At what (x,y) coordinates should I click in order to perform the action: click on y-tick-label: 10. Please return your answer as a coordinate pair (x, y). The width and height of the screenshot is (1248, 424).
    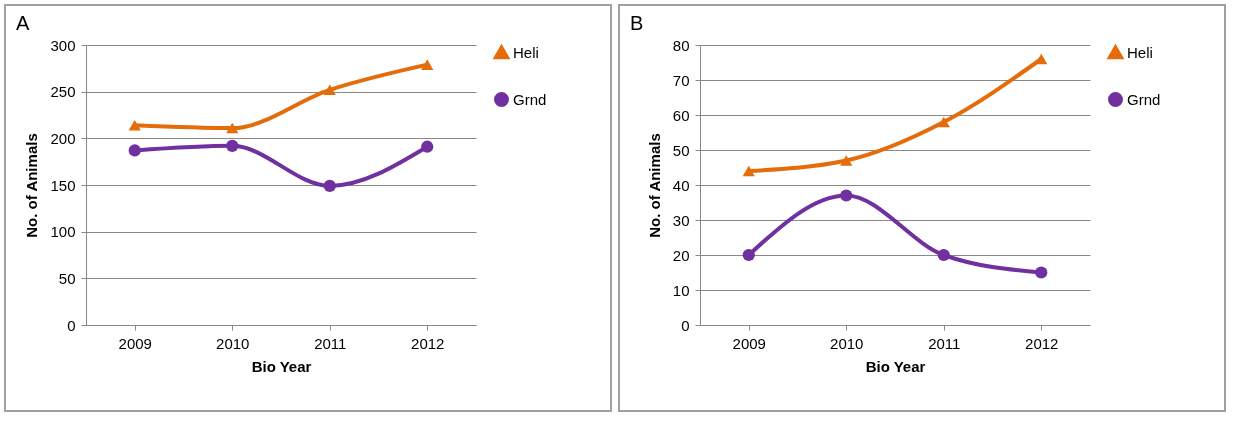
    Looking at the image, I should click on (681, 290).